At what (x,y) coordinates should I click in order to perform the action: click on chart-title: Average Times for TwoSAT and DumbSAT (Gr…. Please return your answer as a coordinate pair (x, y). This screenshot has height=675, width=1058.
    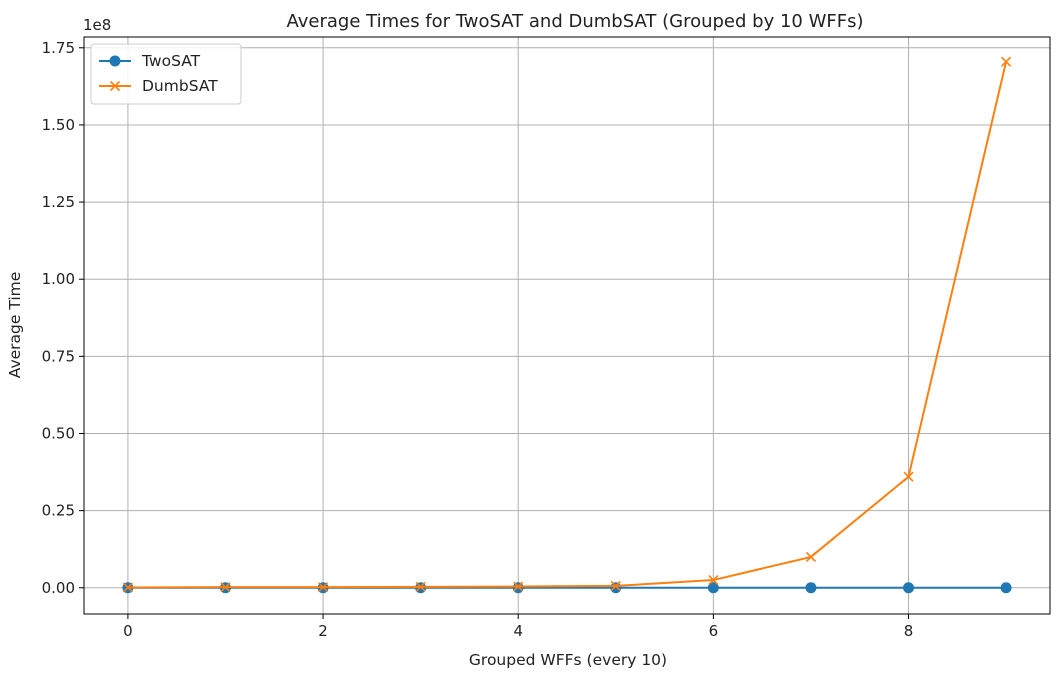
    Looking at the image, I should click on (575, 21).